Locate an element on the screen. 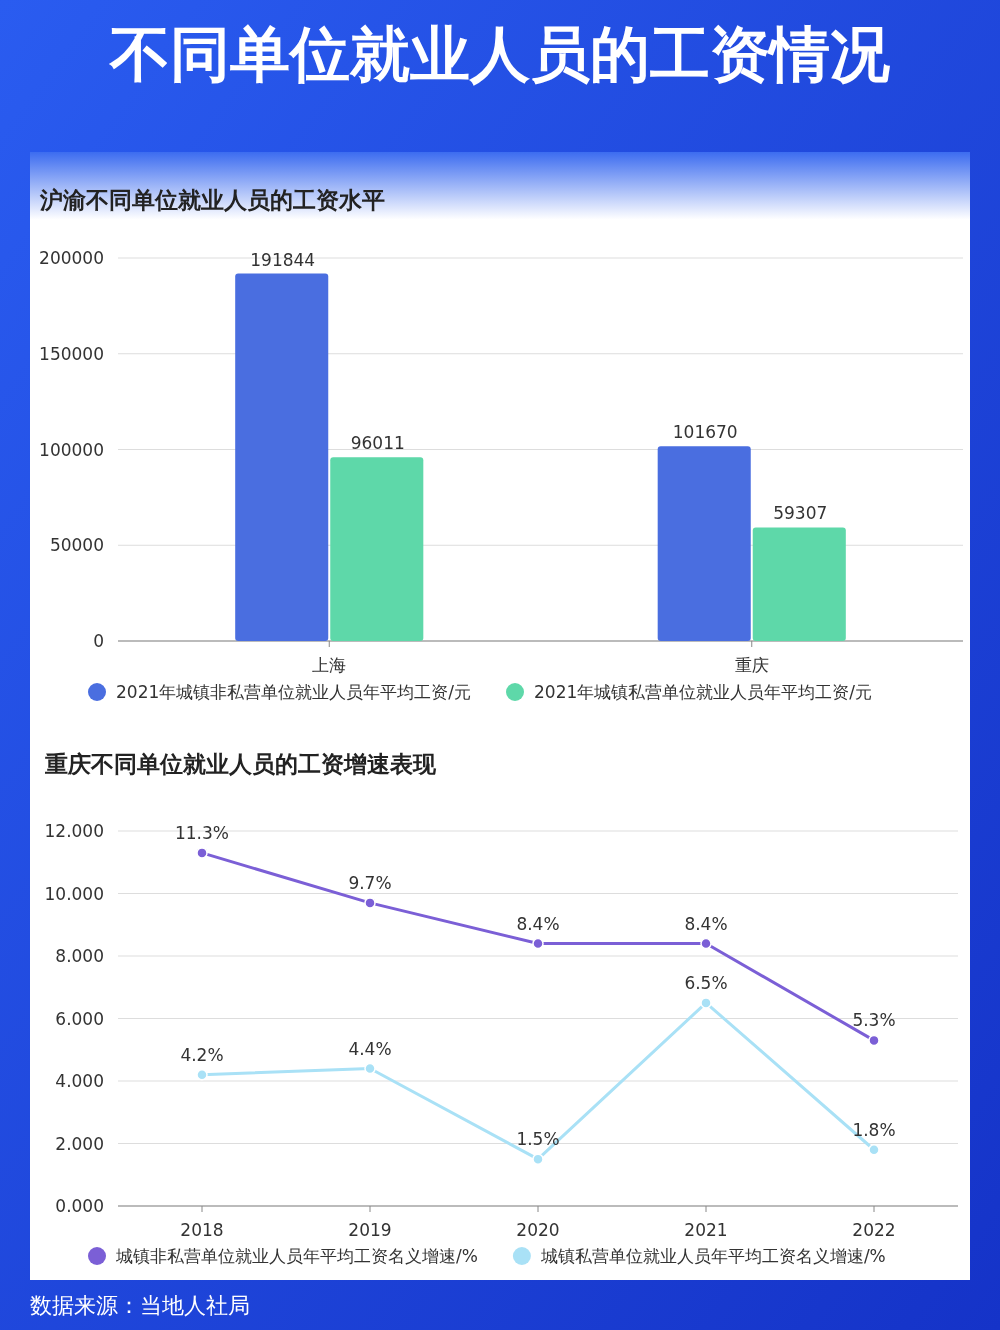  data-label: 101670 is located at coordinates (705, 432).